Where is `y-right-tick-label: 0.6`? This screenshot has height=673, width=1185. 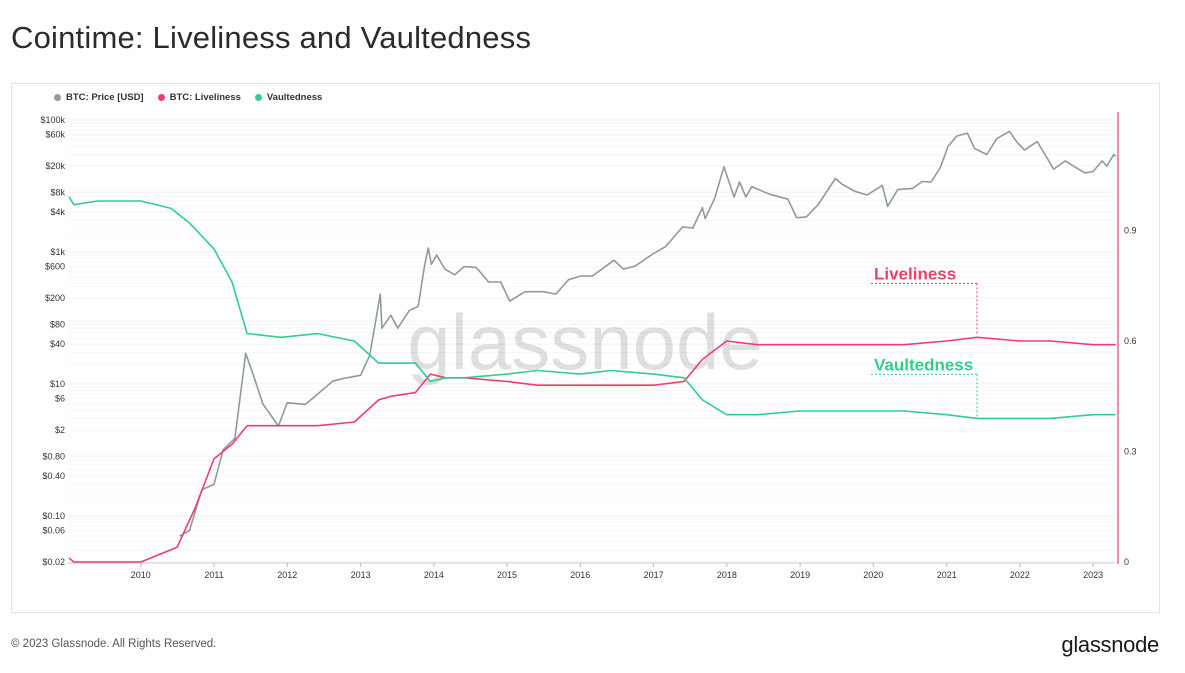
y-right-tick-label: 0.6 is located at coordinates (1130, 341).